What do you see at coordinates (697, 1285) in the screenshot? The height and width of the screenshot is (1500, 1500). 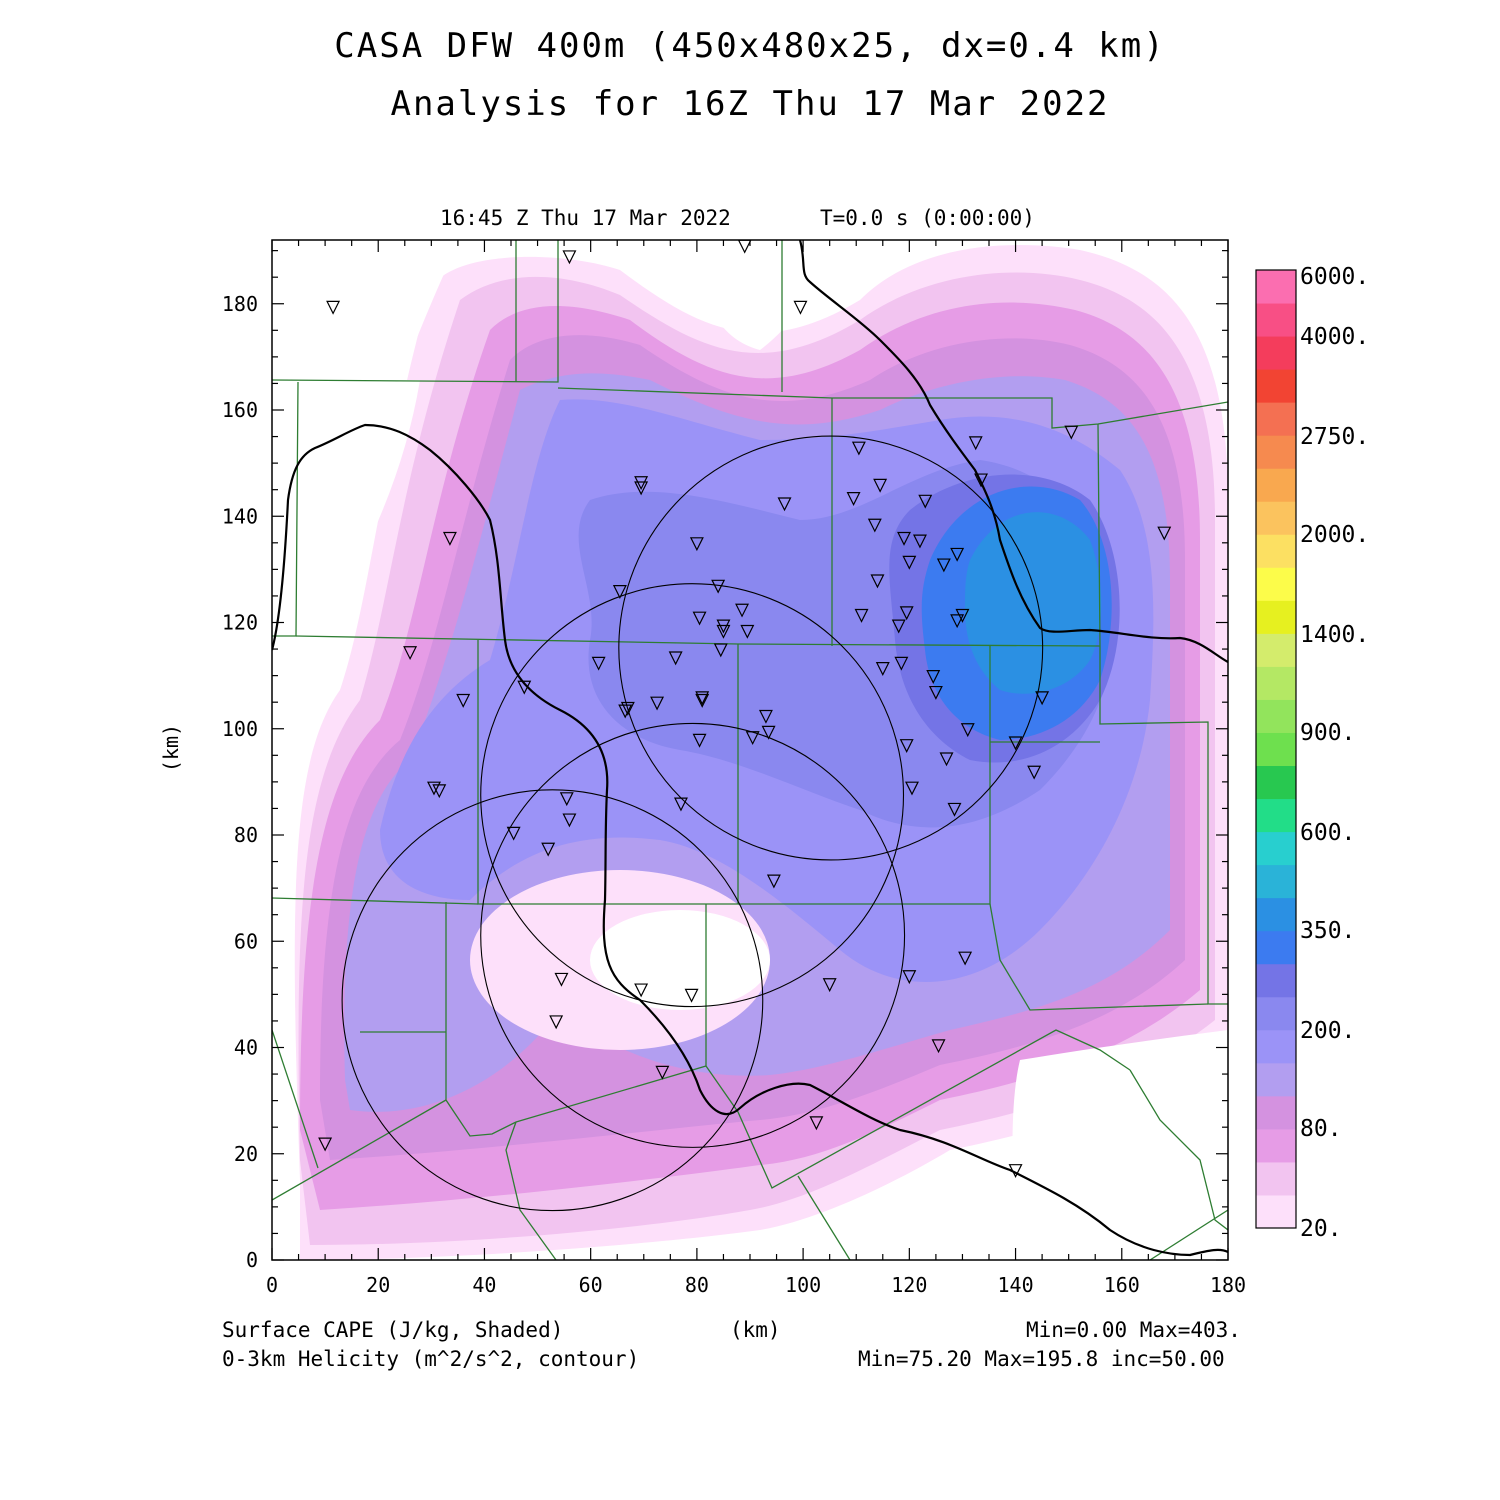 I see `x-tick-label: 80` at bounding box center [697, 1285].